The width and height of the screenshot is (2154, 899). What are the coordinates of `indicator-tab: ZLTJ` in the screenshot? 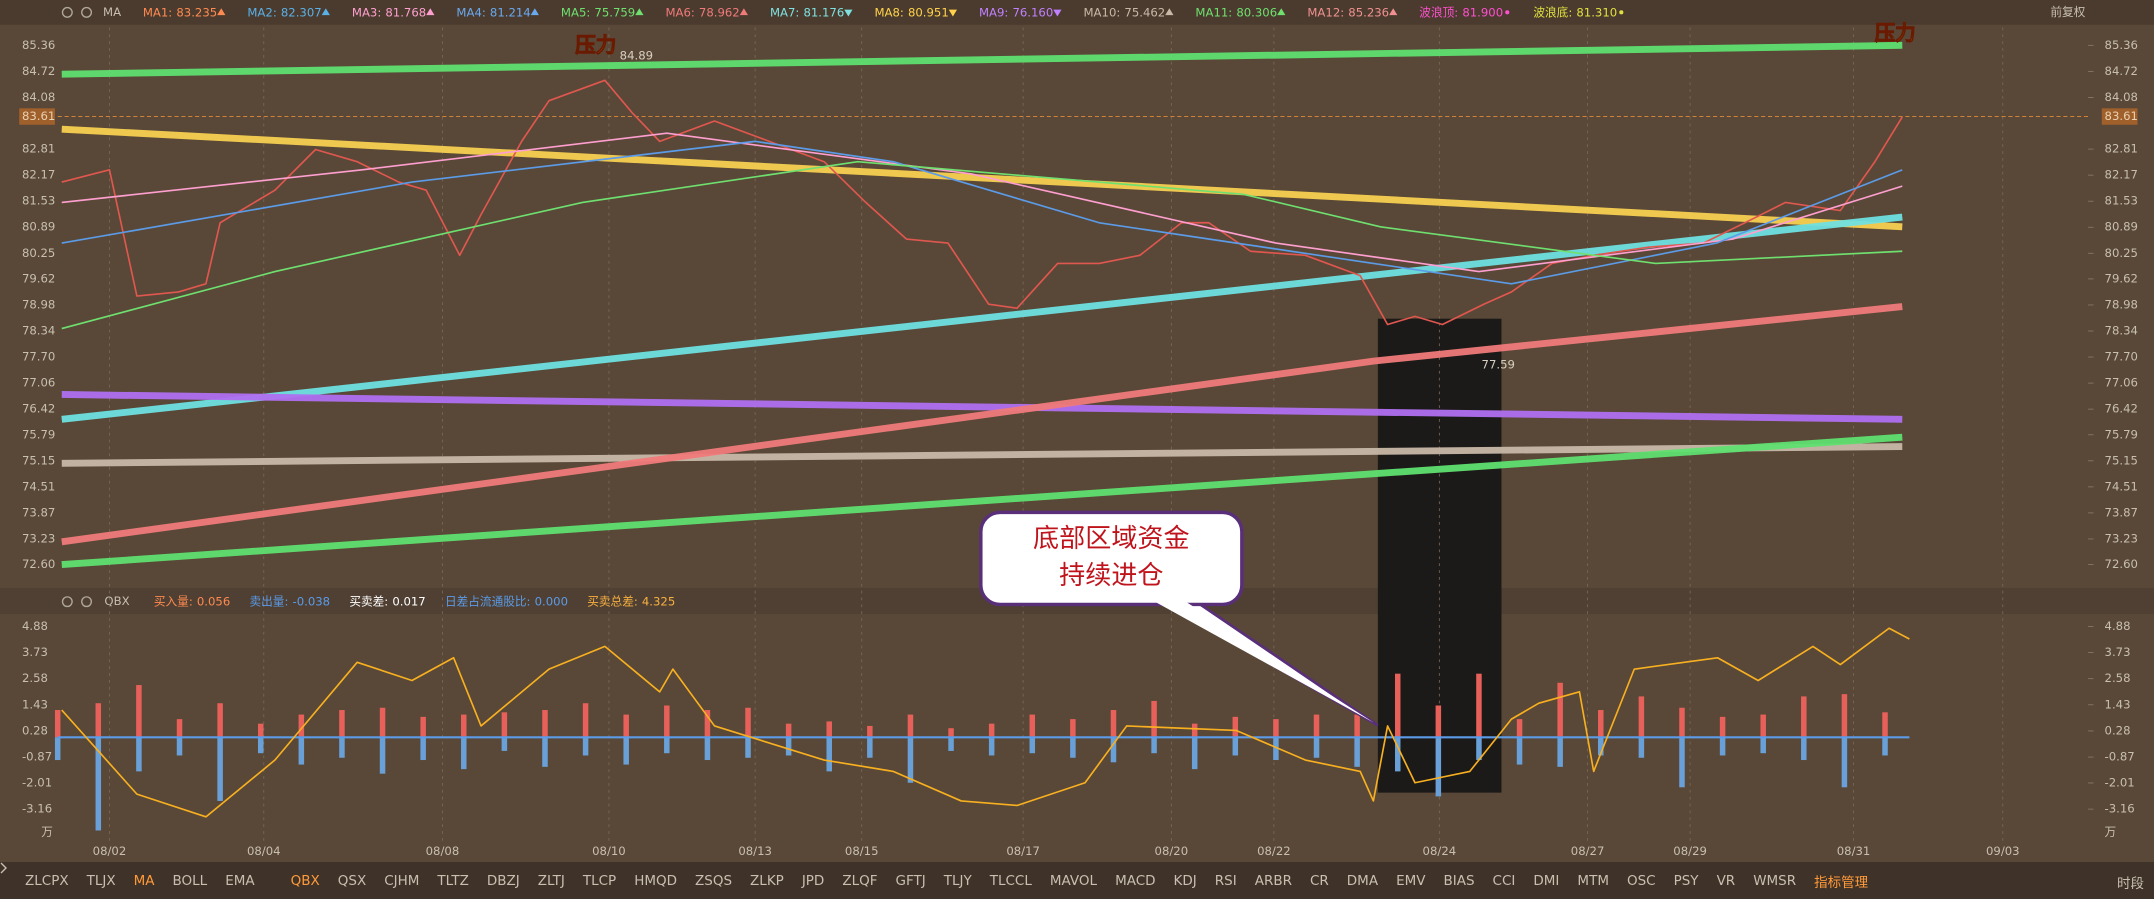 It's located at (551, 880).